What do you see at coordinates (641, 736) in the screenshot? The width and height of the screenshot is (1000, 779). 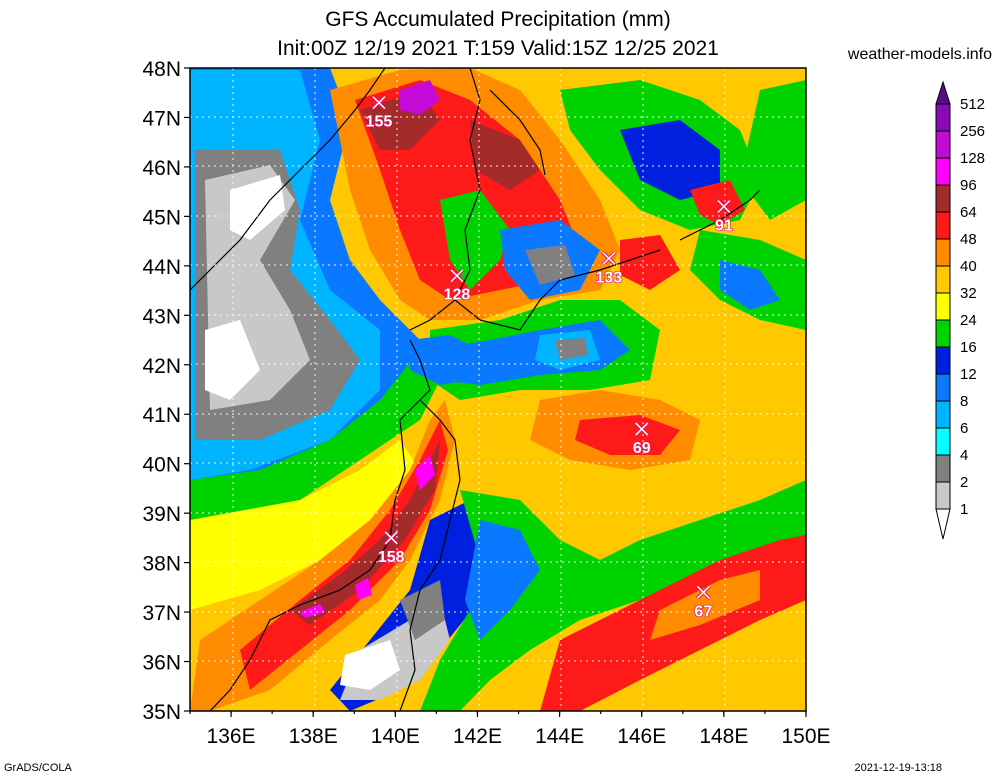 I see `lon-label: 146E` at bounding box center [641, 736].